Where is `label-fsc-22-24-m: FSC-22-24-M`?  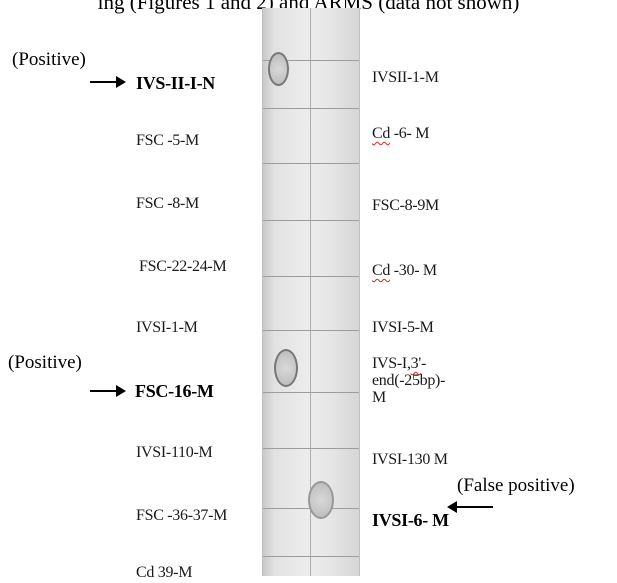 label-fsc-22-24-m: FSC-22-24-M is located at coordinates (183, 266).